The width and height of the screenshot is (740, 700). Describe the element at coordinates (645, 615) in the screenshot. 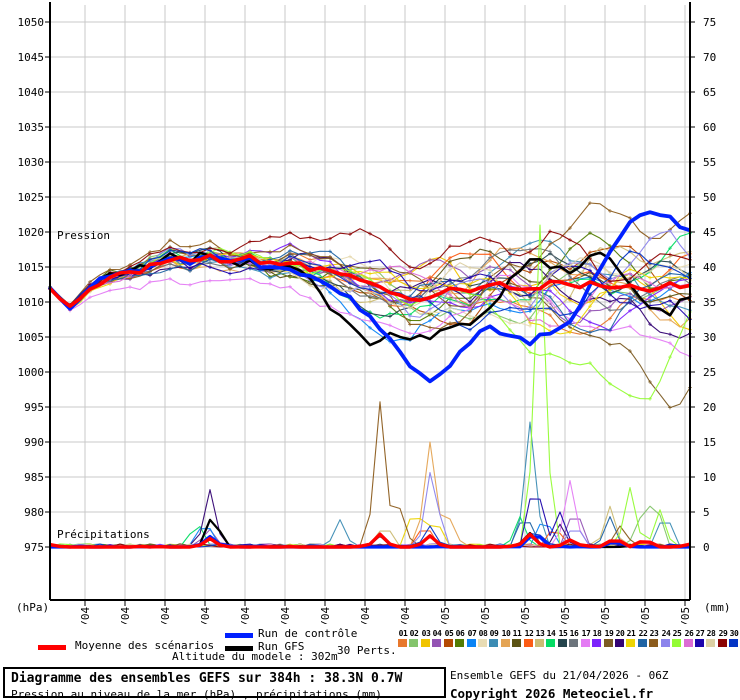

I see `svg-text: 06/05` at that location.